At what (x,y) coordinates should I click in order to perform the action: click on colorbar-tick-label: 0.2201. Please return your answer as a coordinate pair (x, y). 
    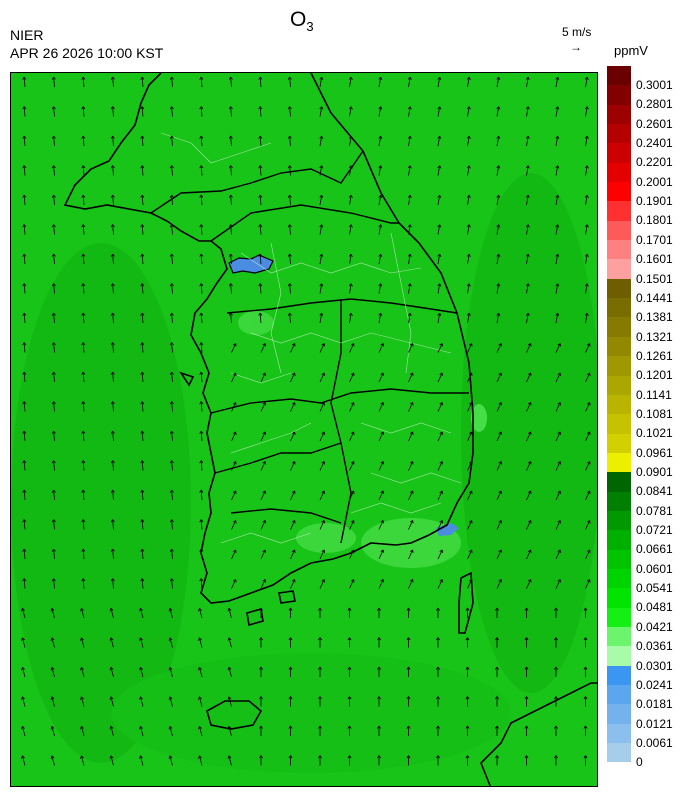
    Looking at the image, I should click on (654, 162).